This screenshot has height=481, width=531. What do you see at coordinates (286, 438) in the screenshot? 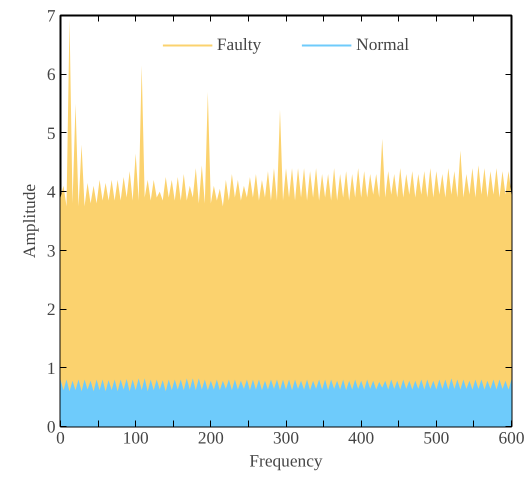
I see `x-tick-label: 300` at bounding box center [286, 438].